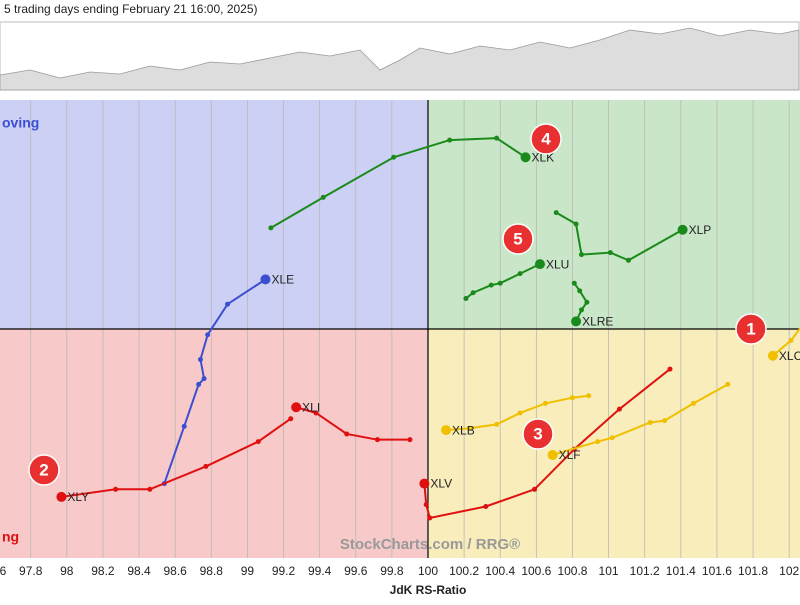  Describe the element at coordinates (3, 571) in the screenshot. I see `x-tick-label: 97.6` at that location.